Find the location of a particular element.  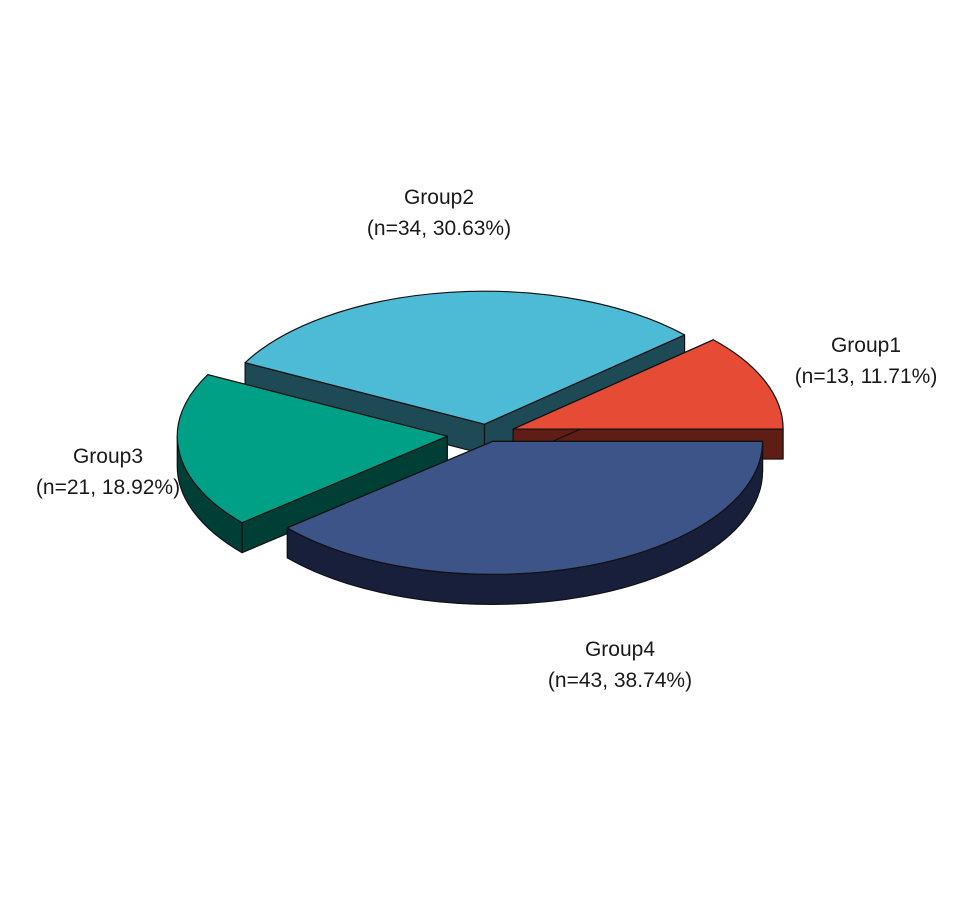

group4-value-label: (n=43, 38.74%) is located at coordinates (620, 680).